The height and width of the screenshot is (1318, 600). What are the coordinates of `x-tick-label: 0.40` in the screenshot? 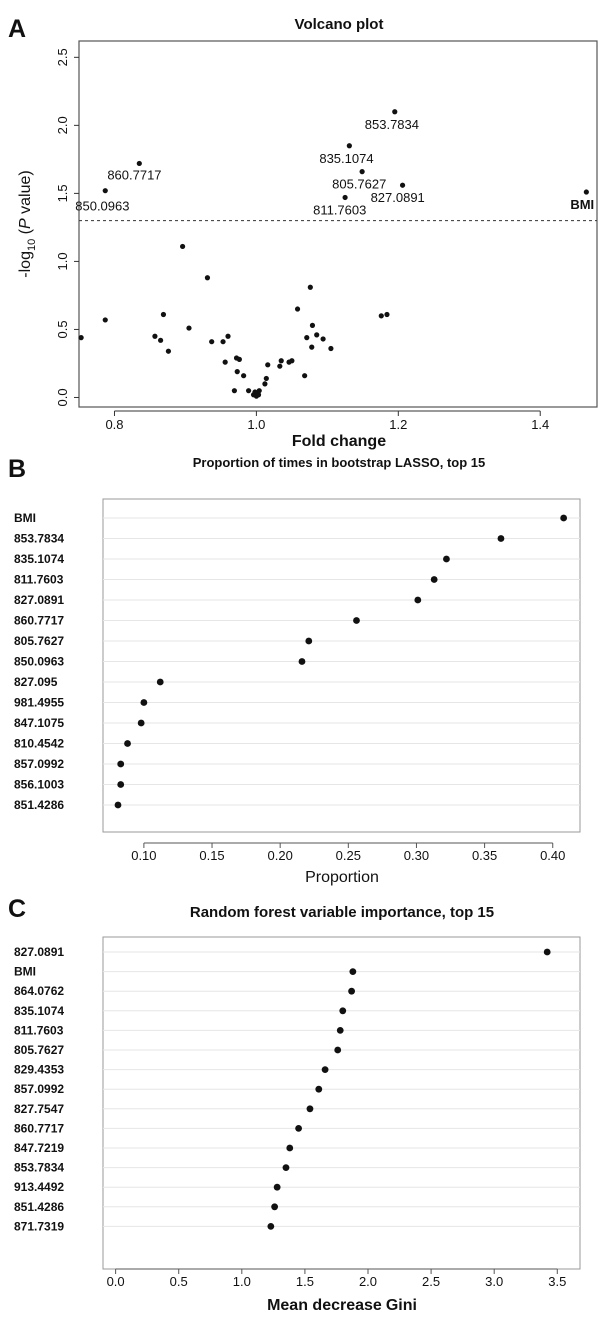 It's located at (552, 855).